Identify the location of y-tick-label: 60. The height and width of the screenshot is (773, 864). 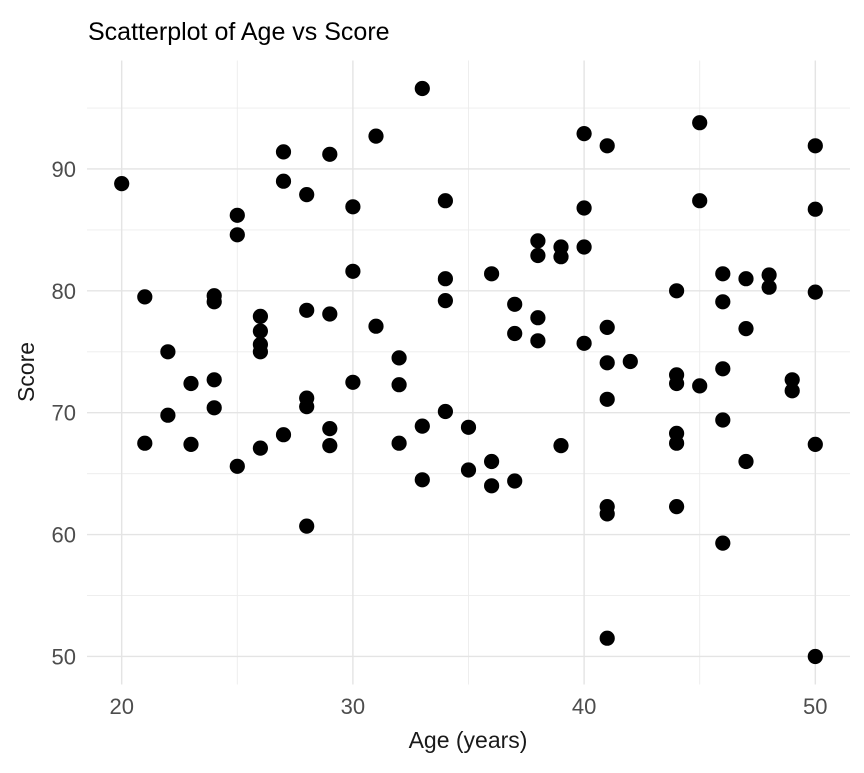
(64, 535).